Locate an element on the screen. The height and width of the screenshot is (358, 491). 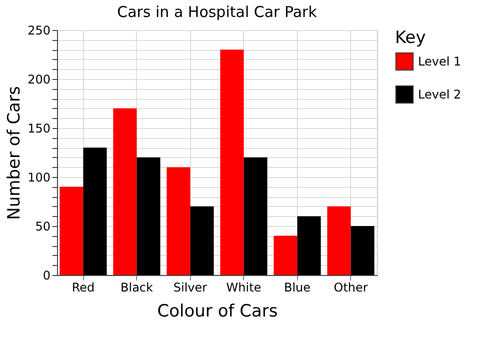
x-tick-label: Black is located at coordinates (137, 287).